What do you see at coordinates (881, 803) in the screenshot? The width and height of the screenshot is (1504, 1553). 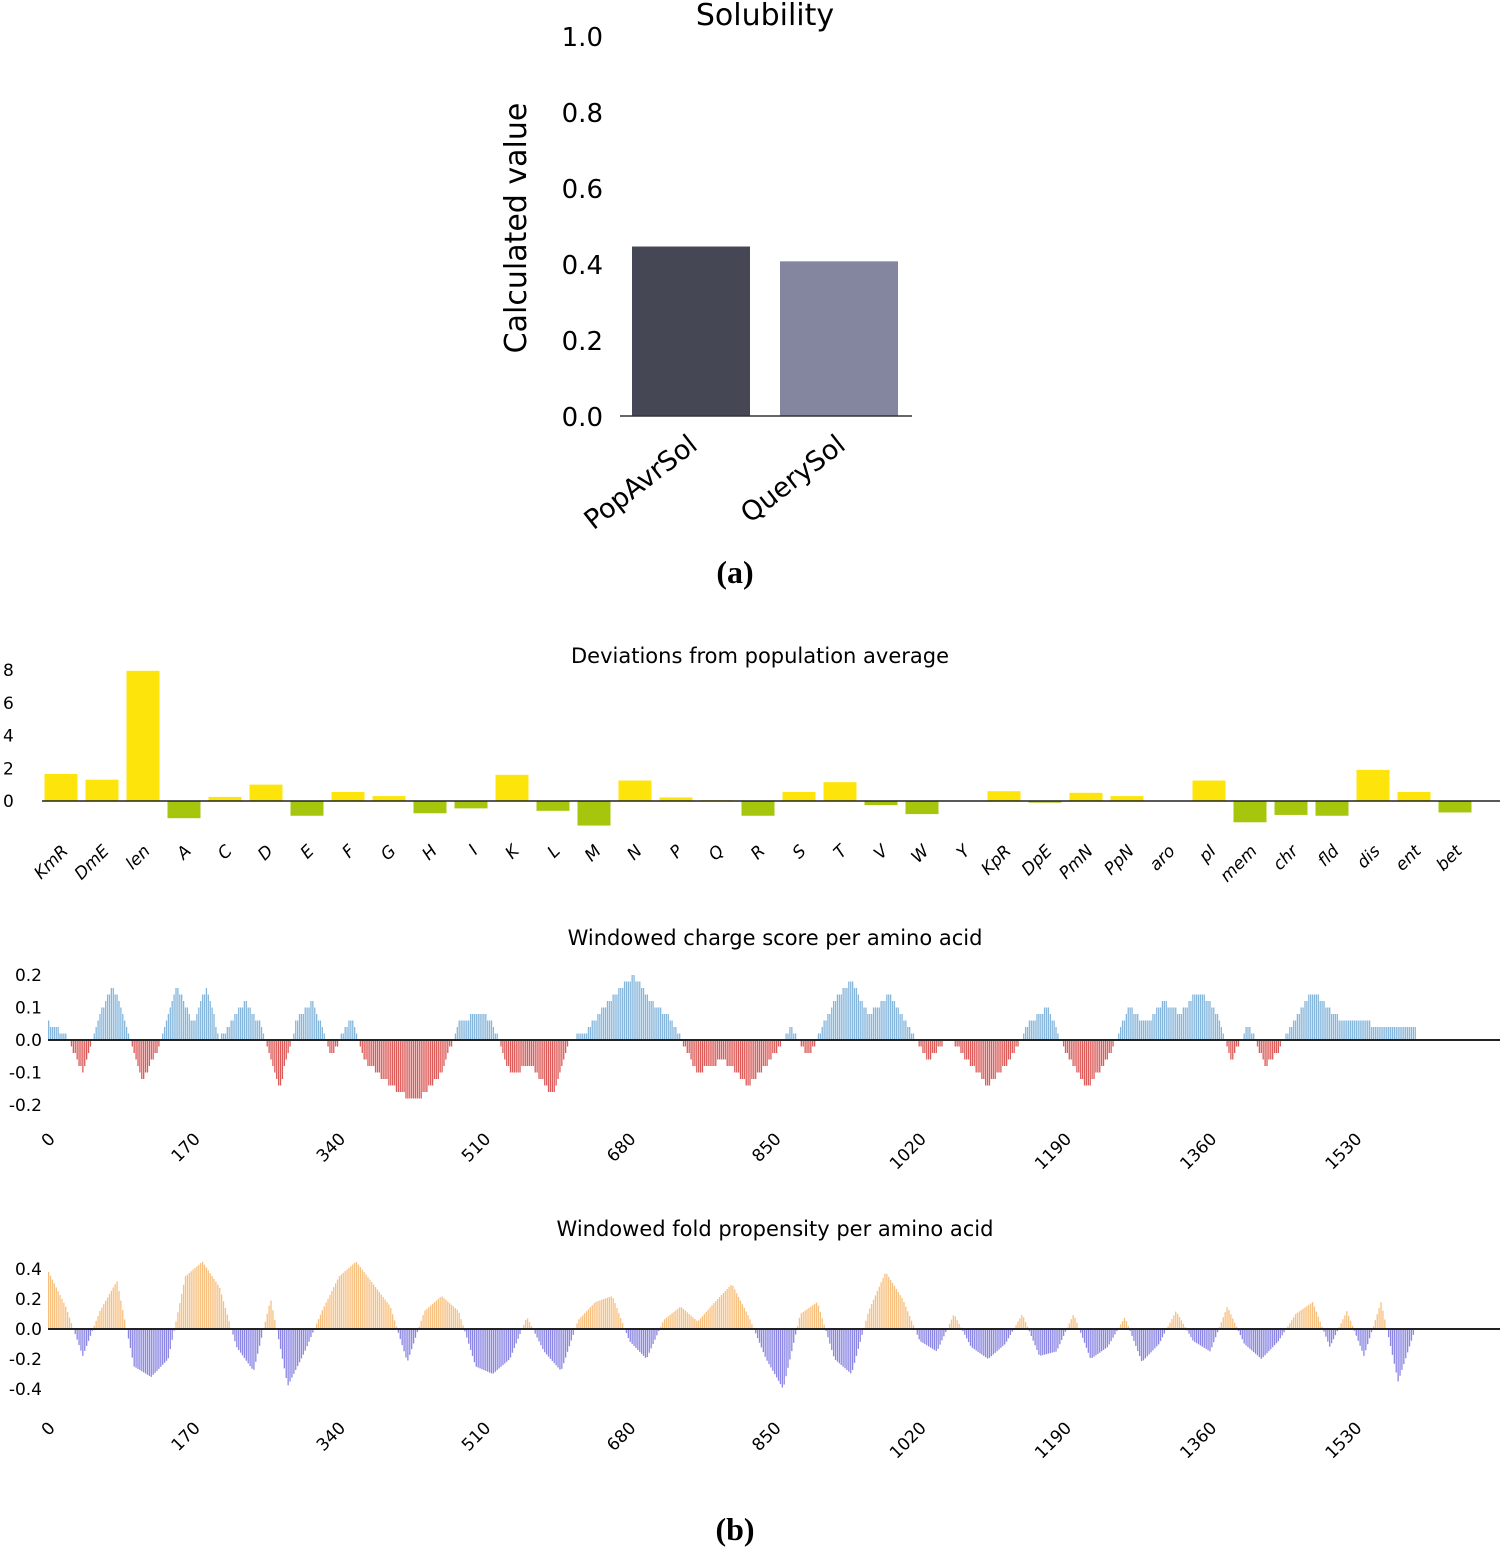 I see `bar-V` at bounding box center [881, 803].